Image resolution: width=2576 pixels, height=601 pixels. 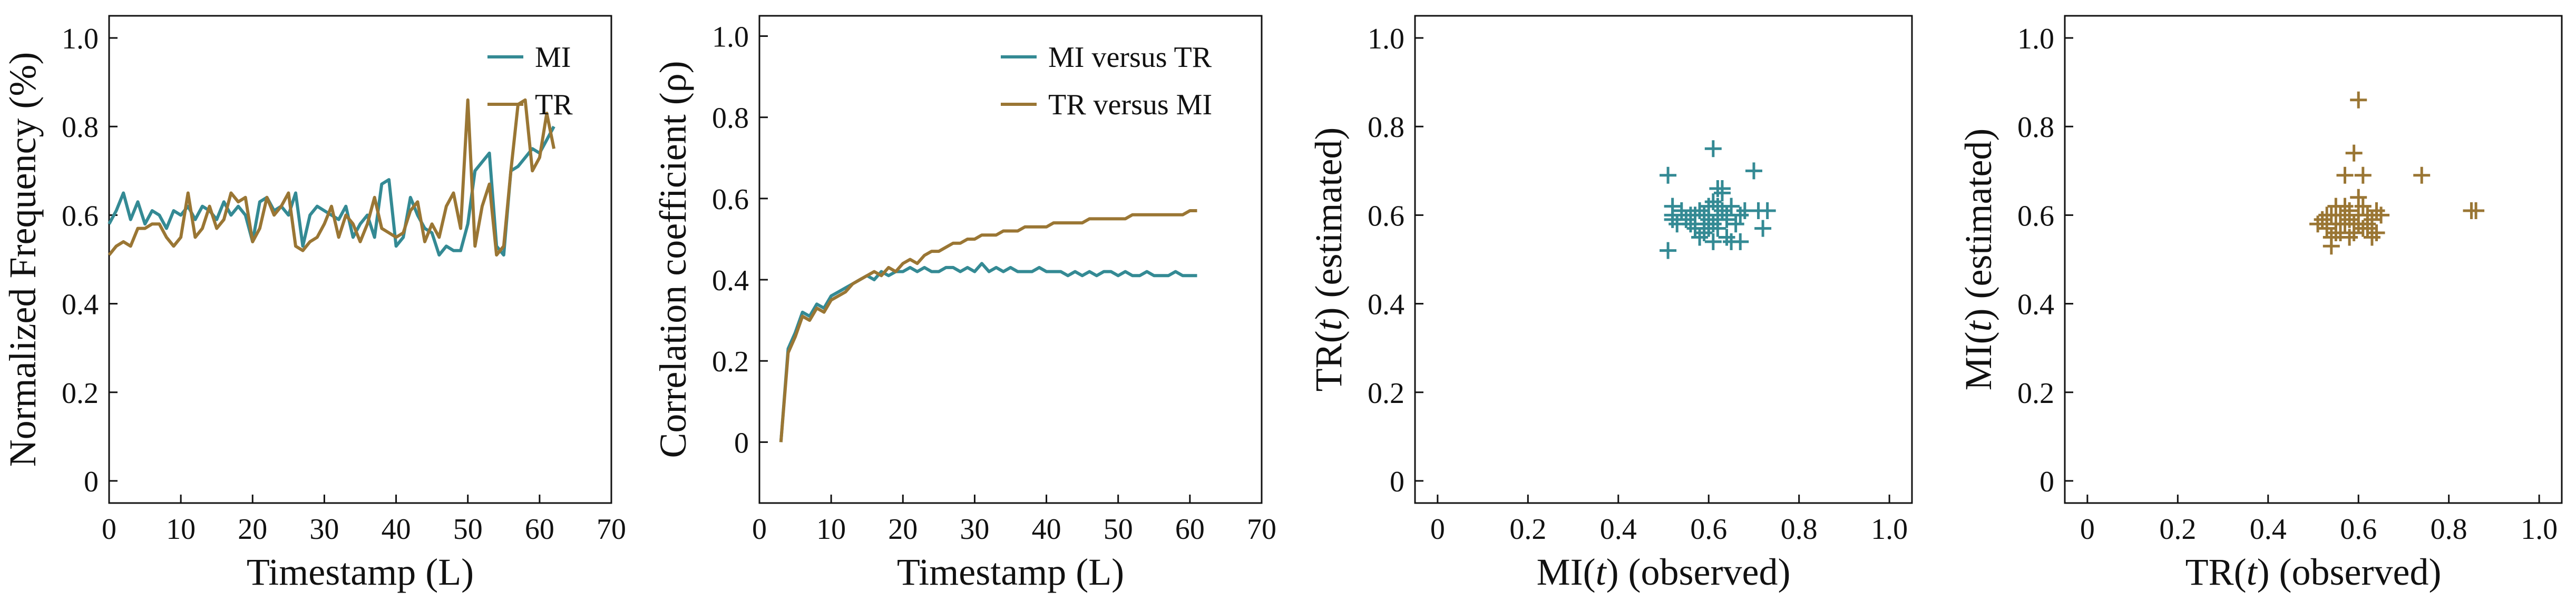 What do you see at coordinates (539, 529) in the screenshot?
I see `x-tick-label: 60` at bounding box center [539, 529].